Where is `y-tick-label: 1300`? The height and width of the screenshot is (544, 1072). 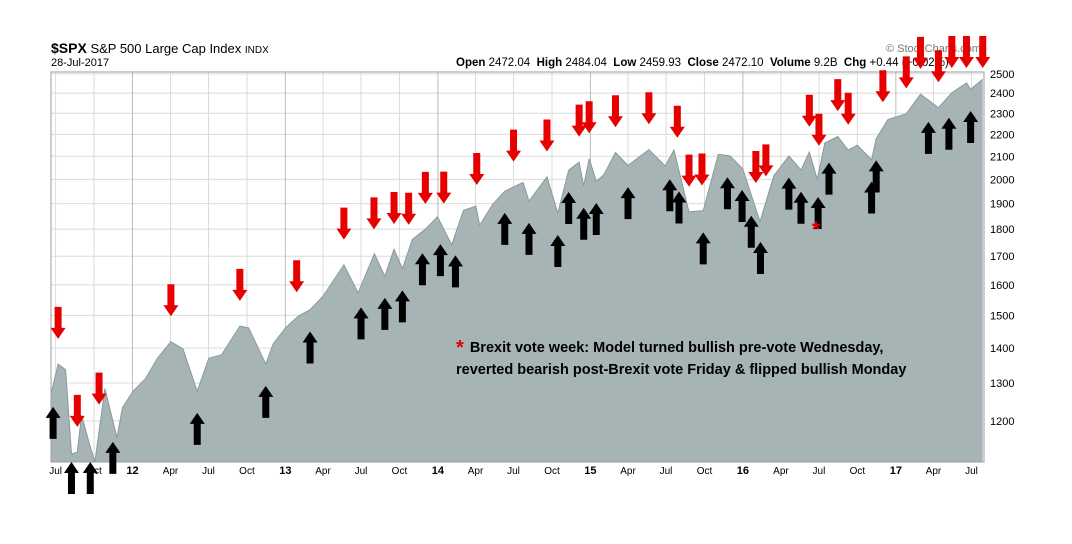
y-tick-label: 1300 is located at coordinates (1002, 384).